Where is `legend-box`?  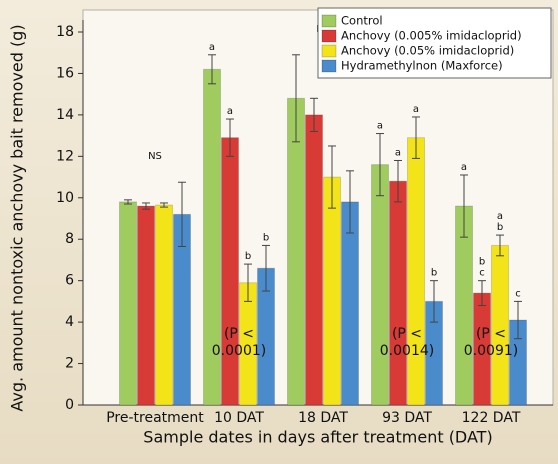
legend-box is located at coordinates (434, 43).